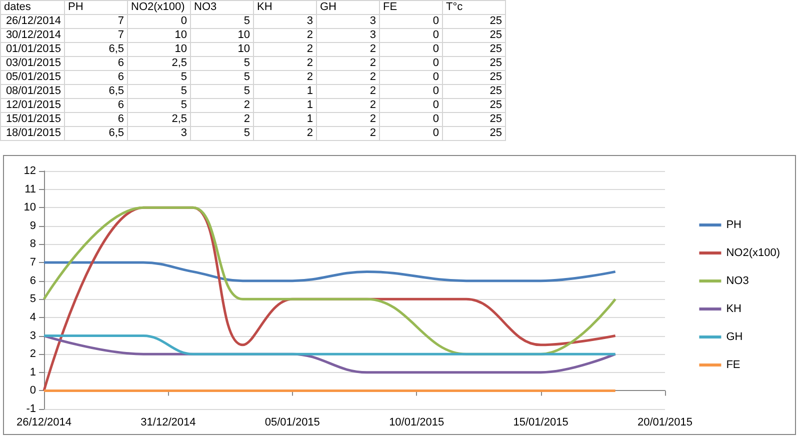 This screenshot has width=799, height=437. What do you see at coordinates (33, 390) in the screenshot?
I see `y-tick-label: 0` at bounding box center [33, 390].